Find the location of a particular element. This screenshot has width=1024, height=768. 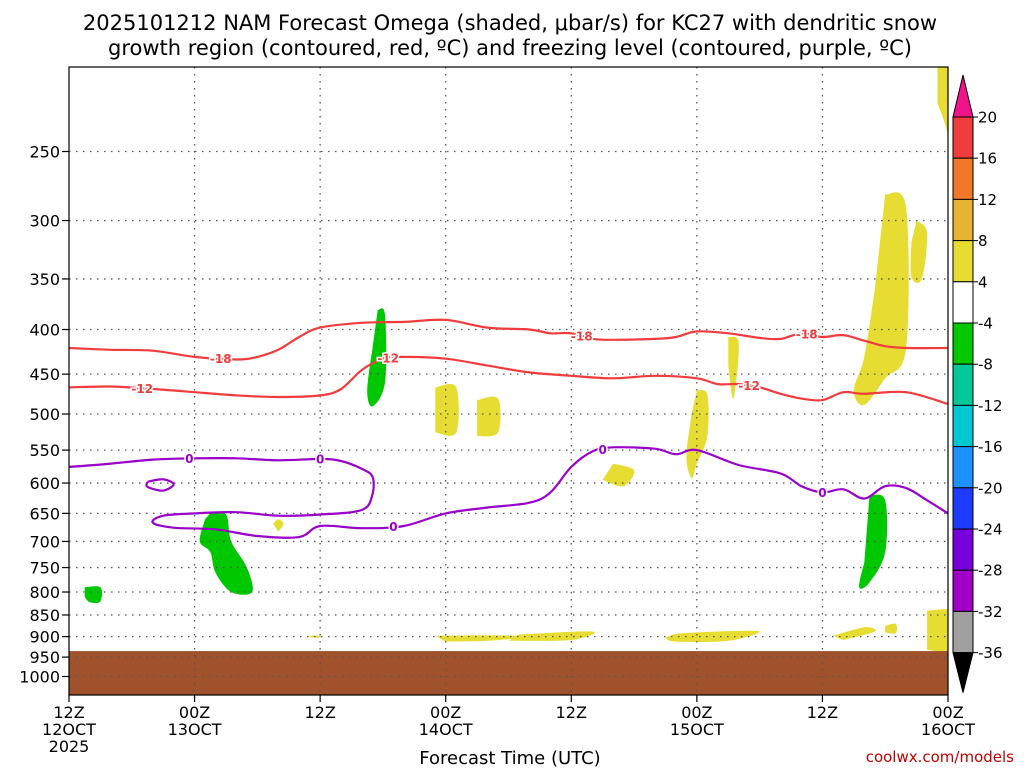

y-tick-label-250: 250 is located at coordinates (44, 152).